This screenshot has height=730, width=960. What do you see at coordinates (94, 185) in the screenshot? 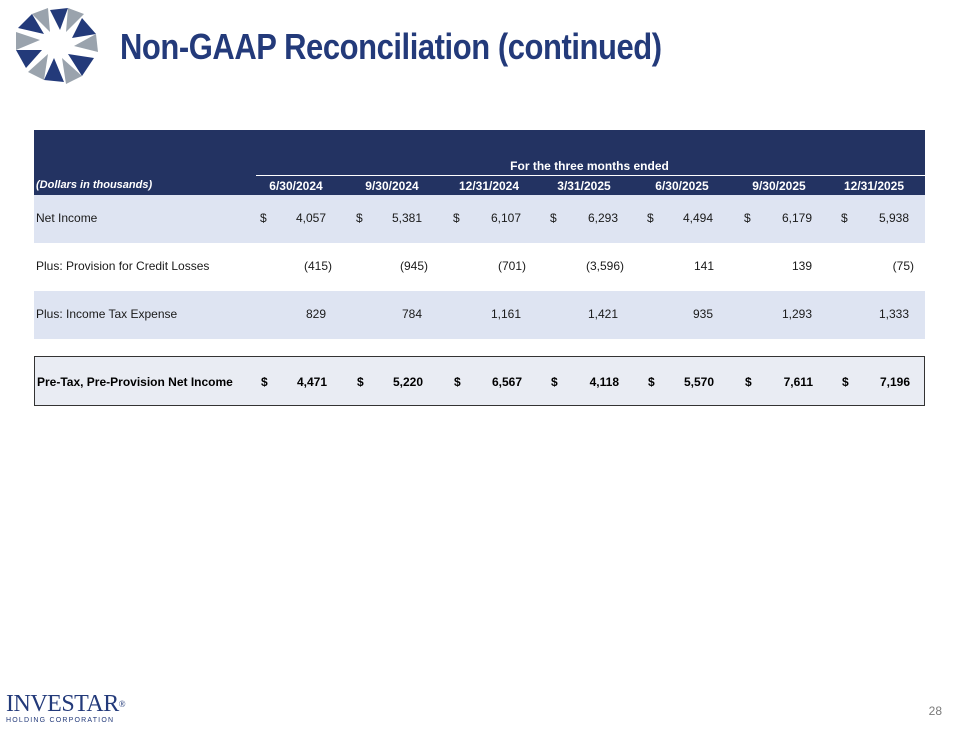
I see `units-label: (Dollars in thousands)` at bounding box center [94, 185].